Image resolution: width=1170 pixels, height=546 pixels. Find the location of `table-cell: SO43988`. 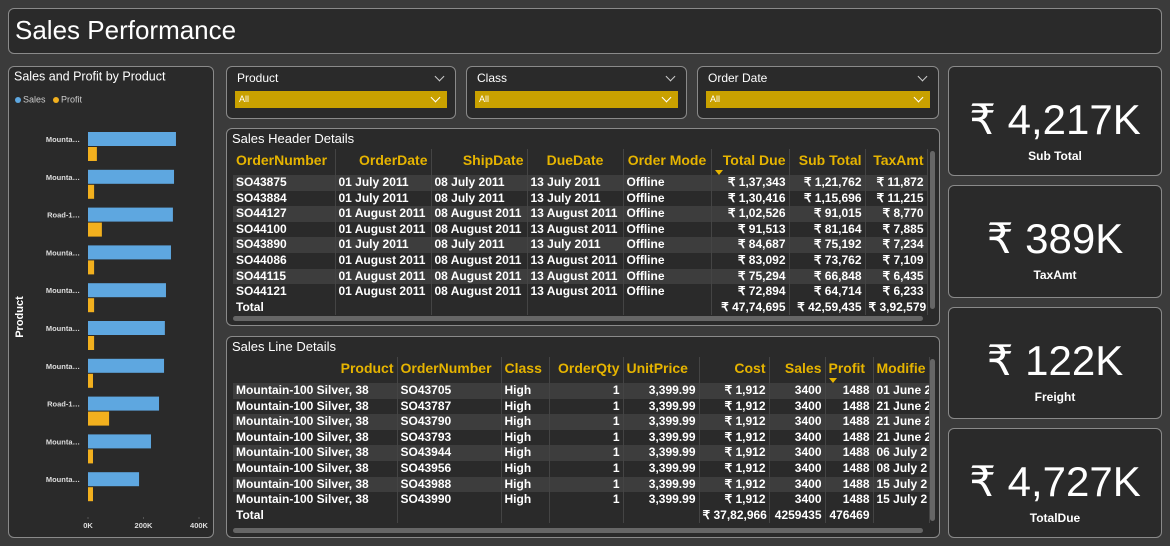

table-cell: SO43988 is located at coordinates (449, 484).